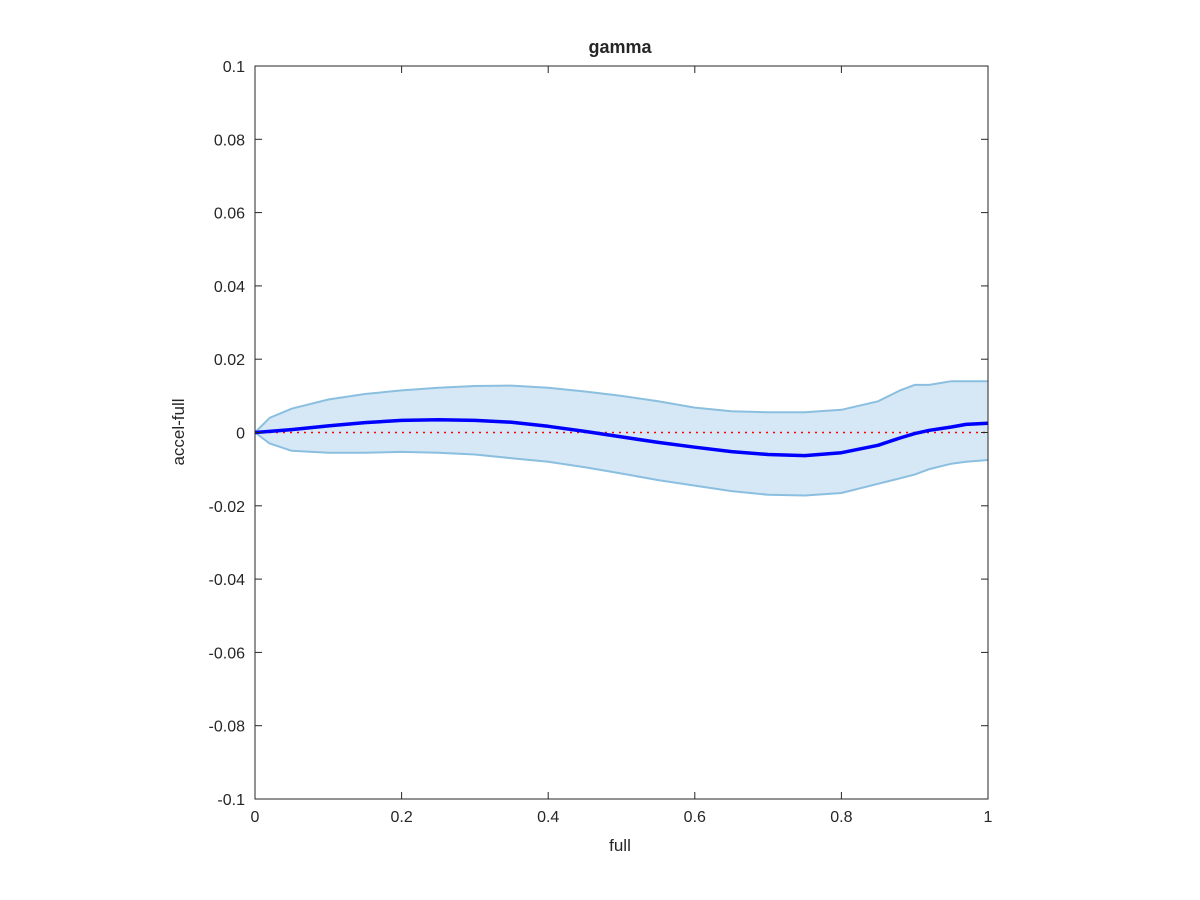 This screenshot has height=900, width=1200. What do you see at coordinates (621, 464) in the screenshot?
I see `lower-bound-line` at bounding box center [621, 464].